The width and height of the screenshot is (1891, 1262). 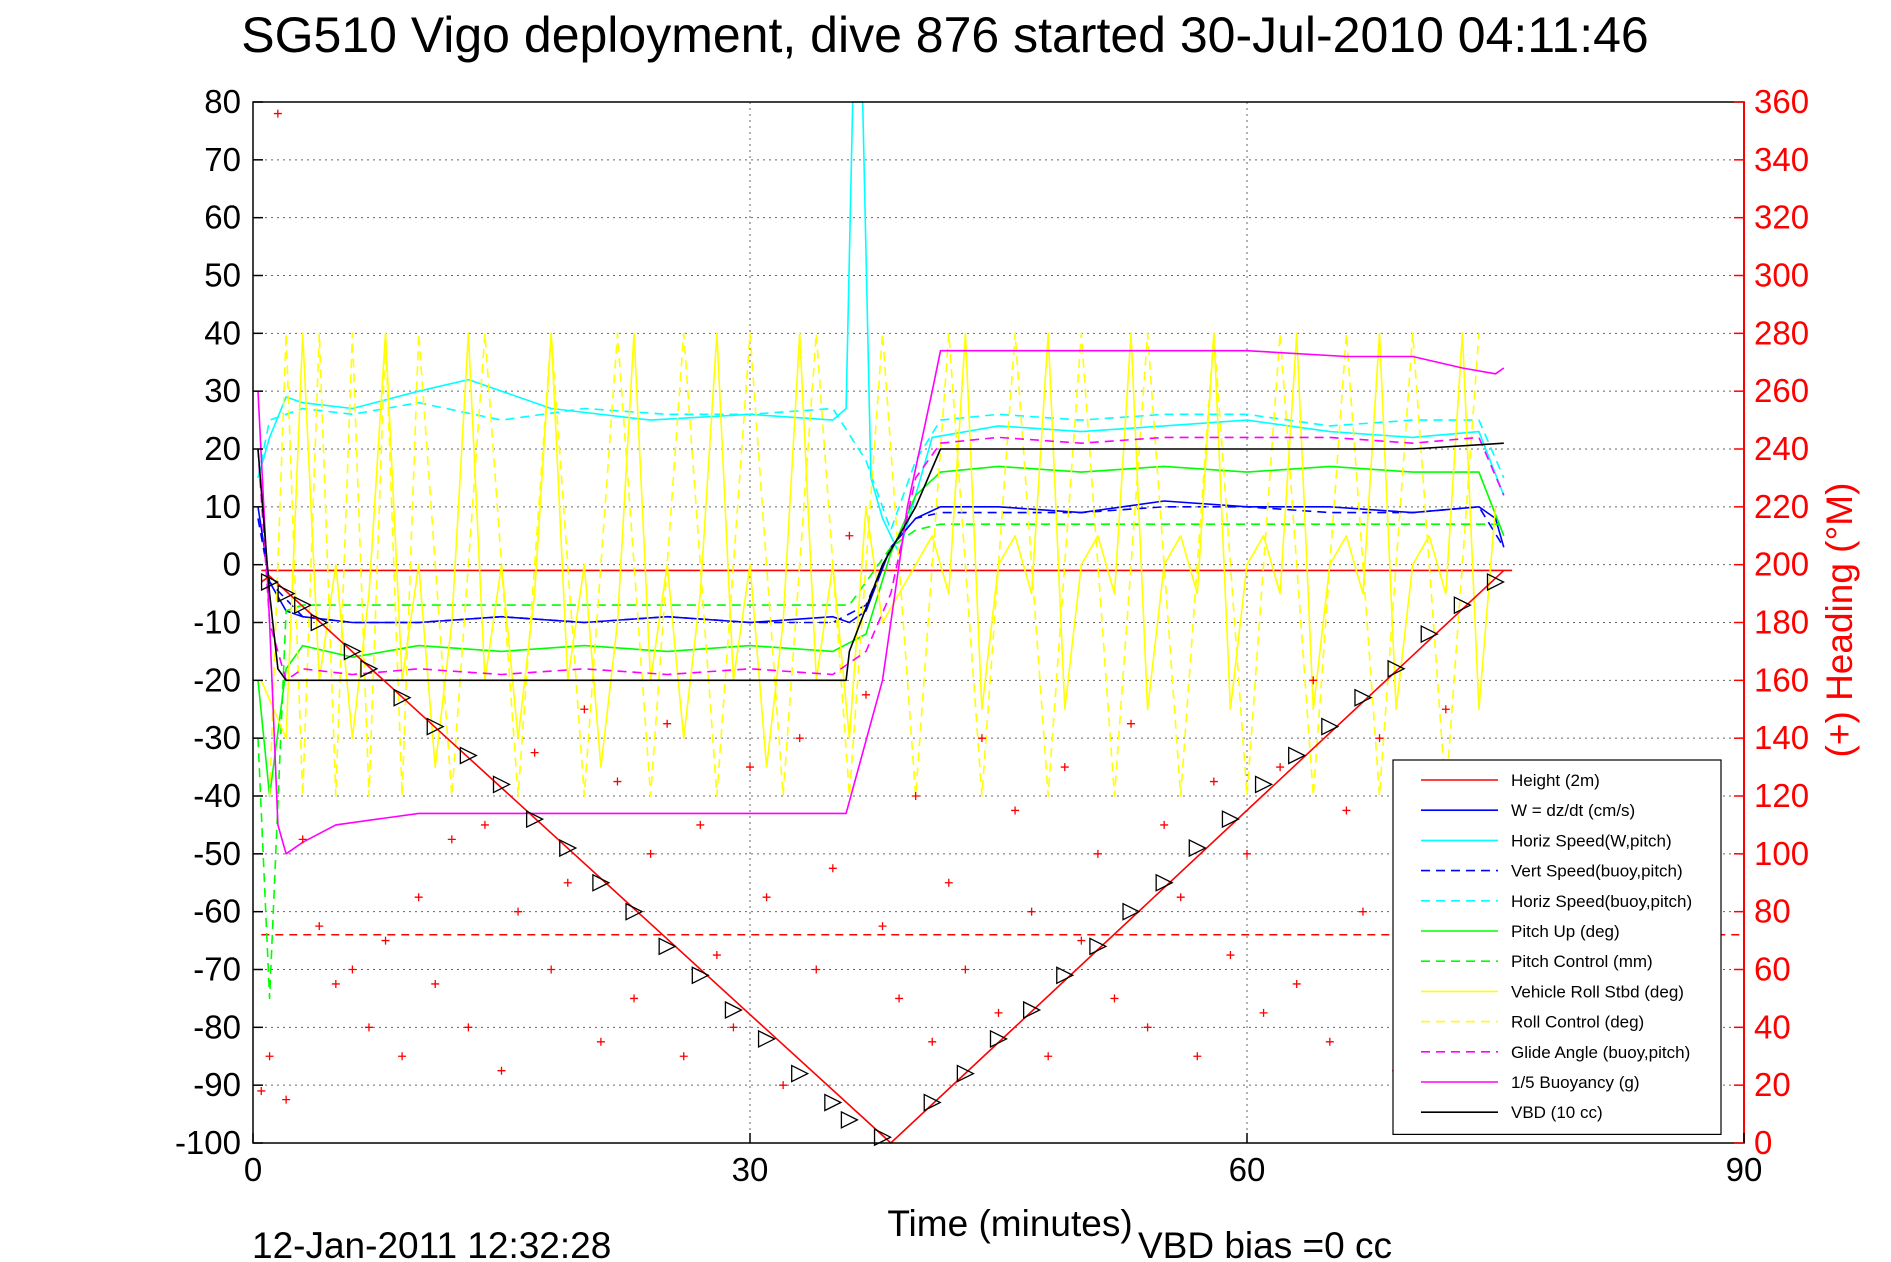 What do you see at coordinates (1781, 390) in the screenshot?
I see `right-tick-label: 260` at bounding box center [1781, 390].